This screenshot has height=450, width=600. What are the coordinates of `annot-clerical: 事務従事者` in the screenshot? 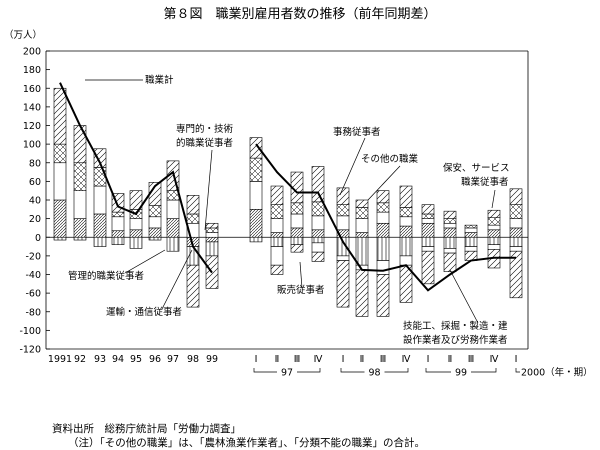 It's located at (357, 132).